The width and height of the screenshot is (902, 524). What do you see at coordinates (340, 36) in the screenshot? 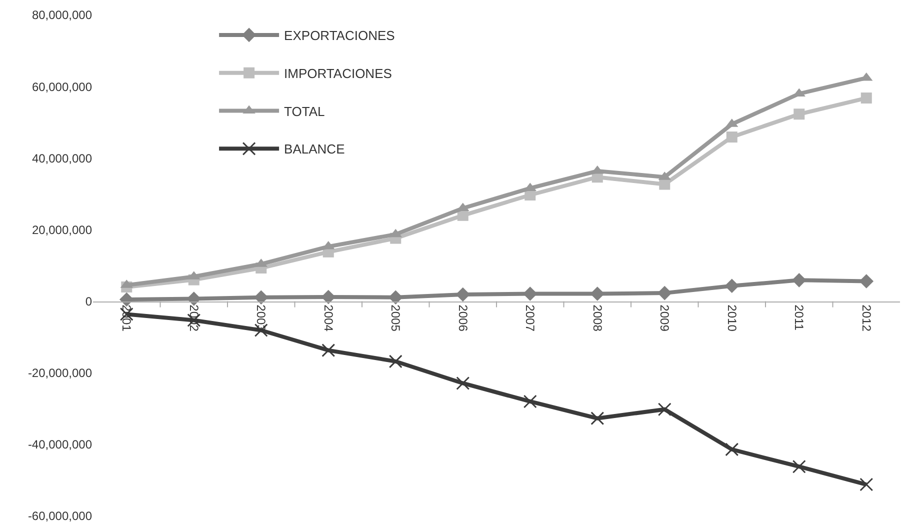
I see `legend-label: EXPORTACIONES` at bounding box center [340, 36].